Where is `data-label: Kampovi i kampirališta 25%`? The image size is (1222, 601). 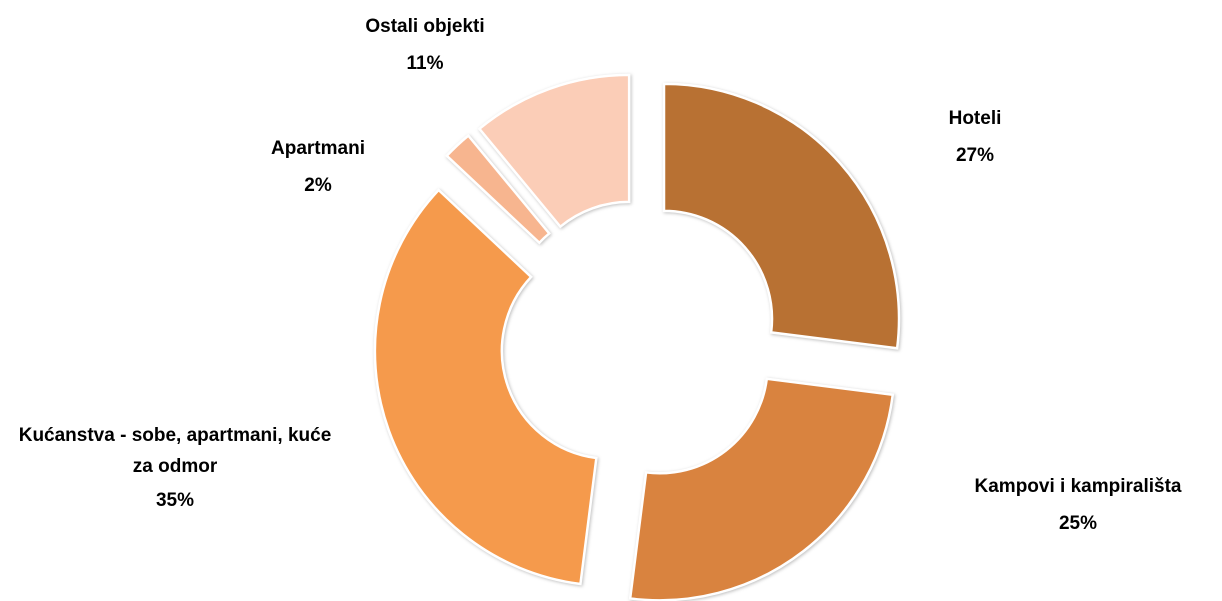
data-label: Kampovi i kampirališta 25% is located at coordinates (1078, 505).